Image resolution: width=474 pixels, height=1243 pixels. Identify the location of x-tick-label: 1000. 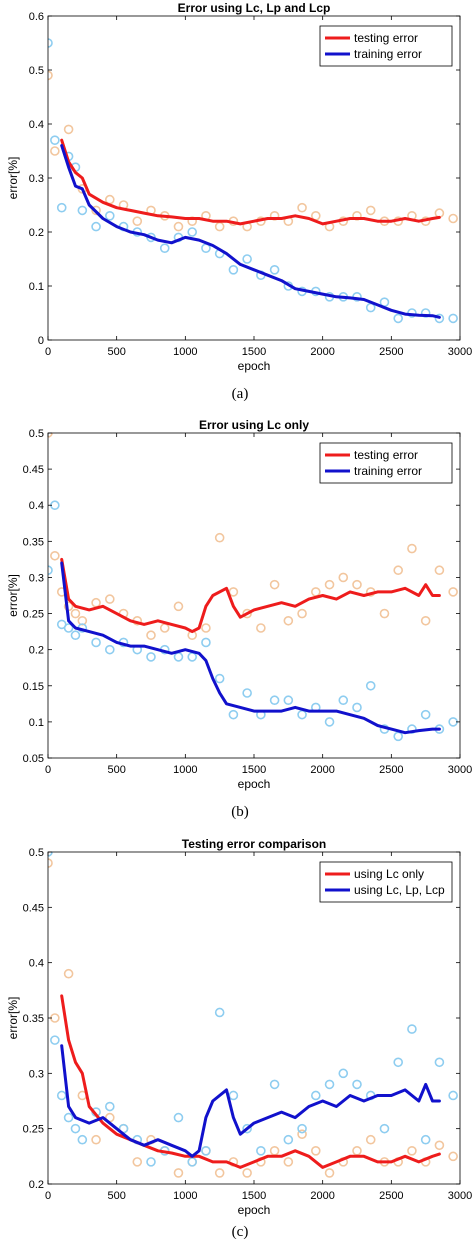
(185, 1196).